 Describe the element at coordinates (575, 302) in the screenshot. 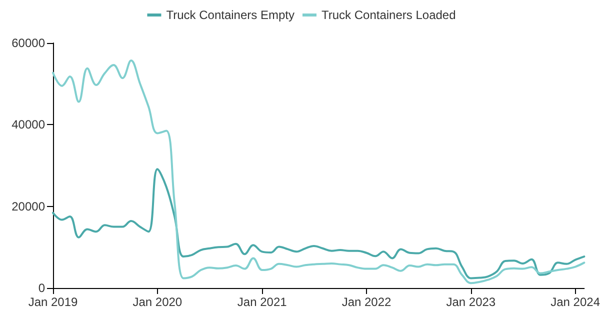

I see `x-tick-label: Jan 2024` at that location.